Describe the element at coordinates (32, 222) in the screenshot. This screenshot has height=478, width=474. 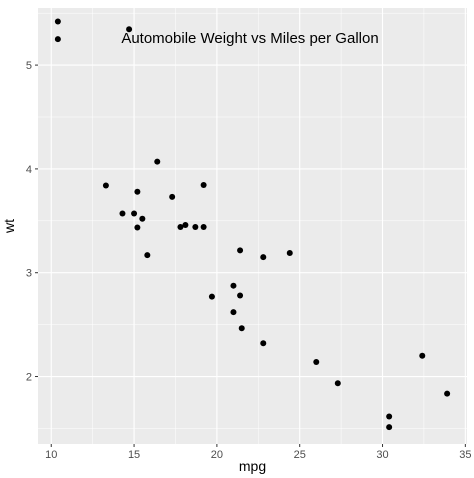
I see `y-axis-ticks: 2 3 4 5` at that location.